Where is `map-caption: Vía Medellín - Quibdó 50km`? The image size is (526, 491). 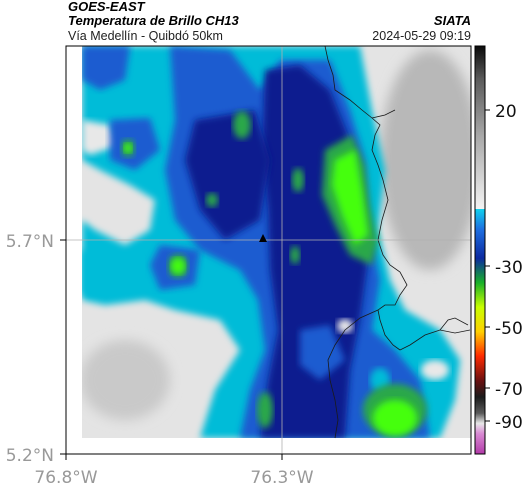
map-caption: Vía Medellín - Quibdó 50km is located at coordinates (145, 36).